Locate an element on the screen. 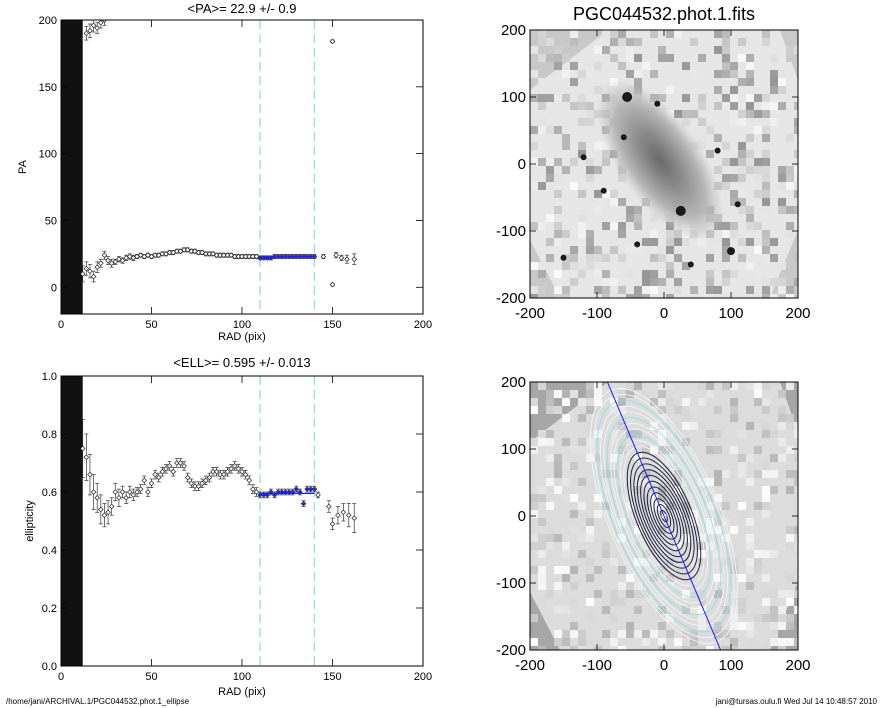  y-tick-label: 0.8 is located at coordinates (49, 435).